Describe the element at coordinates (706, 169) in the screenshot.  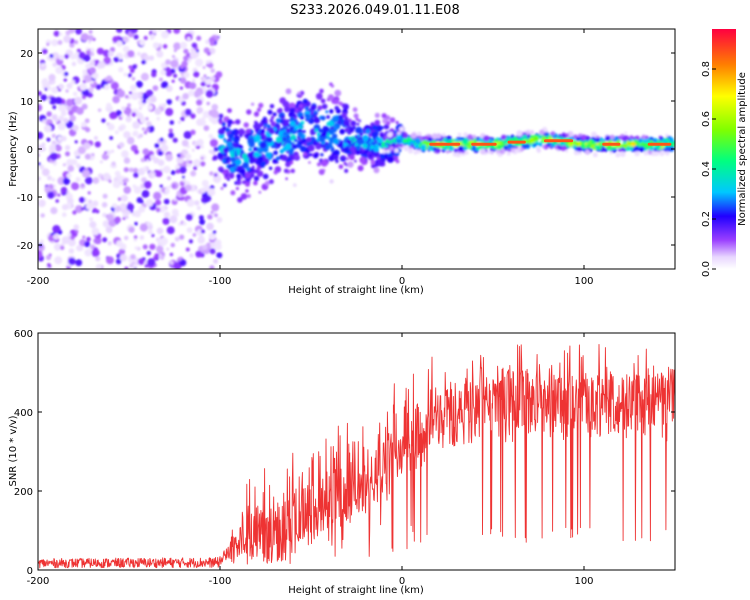
I see `colorbar-tick-label: 0.4` at that location.